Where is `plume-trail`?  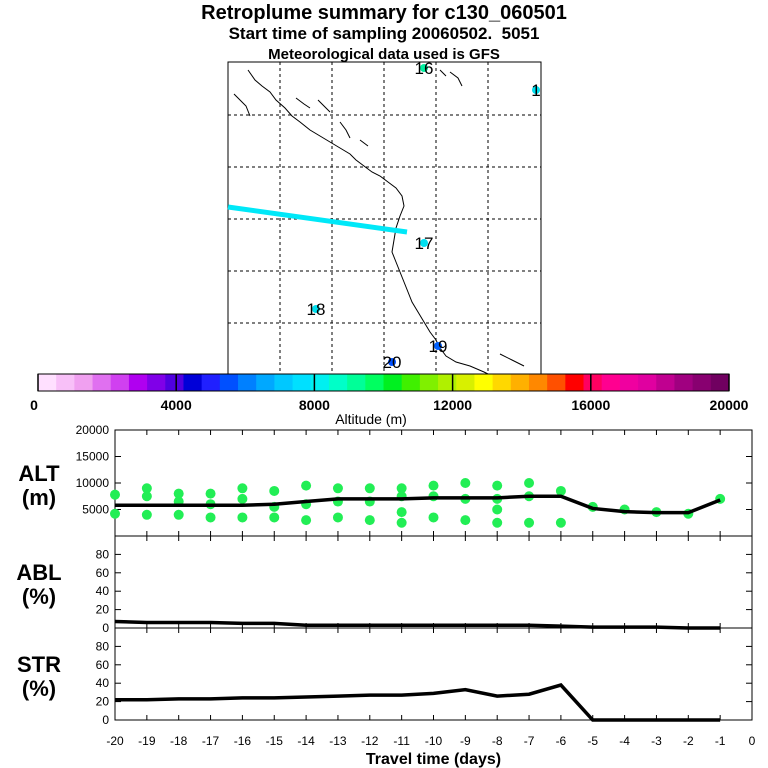
plume-trail is located at coordinates (317, 219).